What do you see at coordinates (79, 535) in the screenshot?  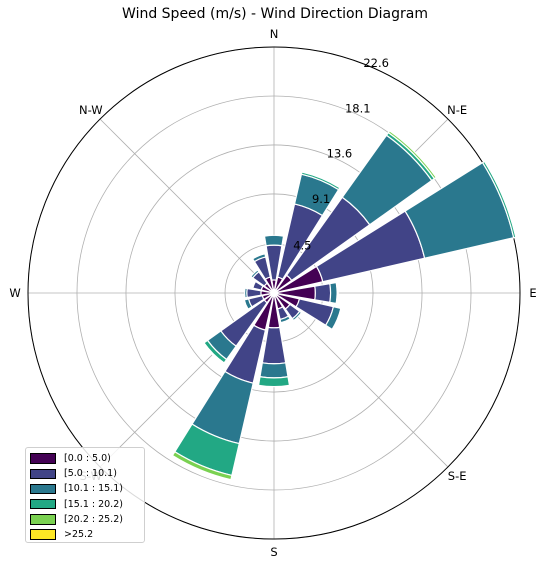 I see `legend-label: >25.2` at bounding box center [79, 535].